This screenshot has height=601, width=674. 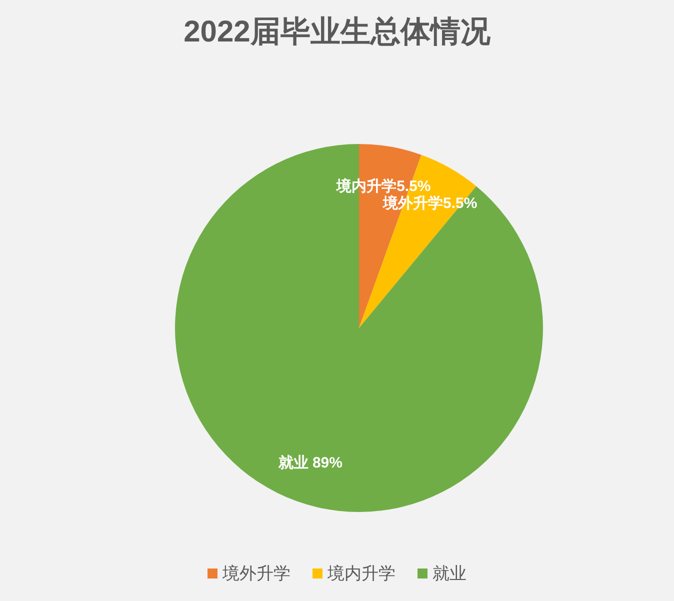 What do you see at coordinates (449, 573) in the screenshot?
I see `legend-label: 就业` at bounding box center [449, 573].